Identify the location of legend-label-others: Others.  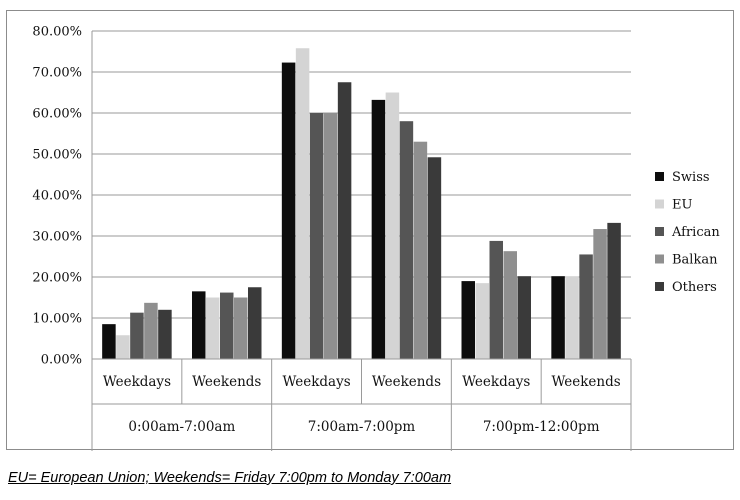
(694, 287).